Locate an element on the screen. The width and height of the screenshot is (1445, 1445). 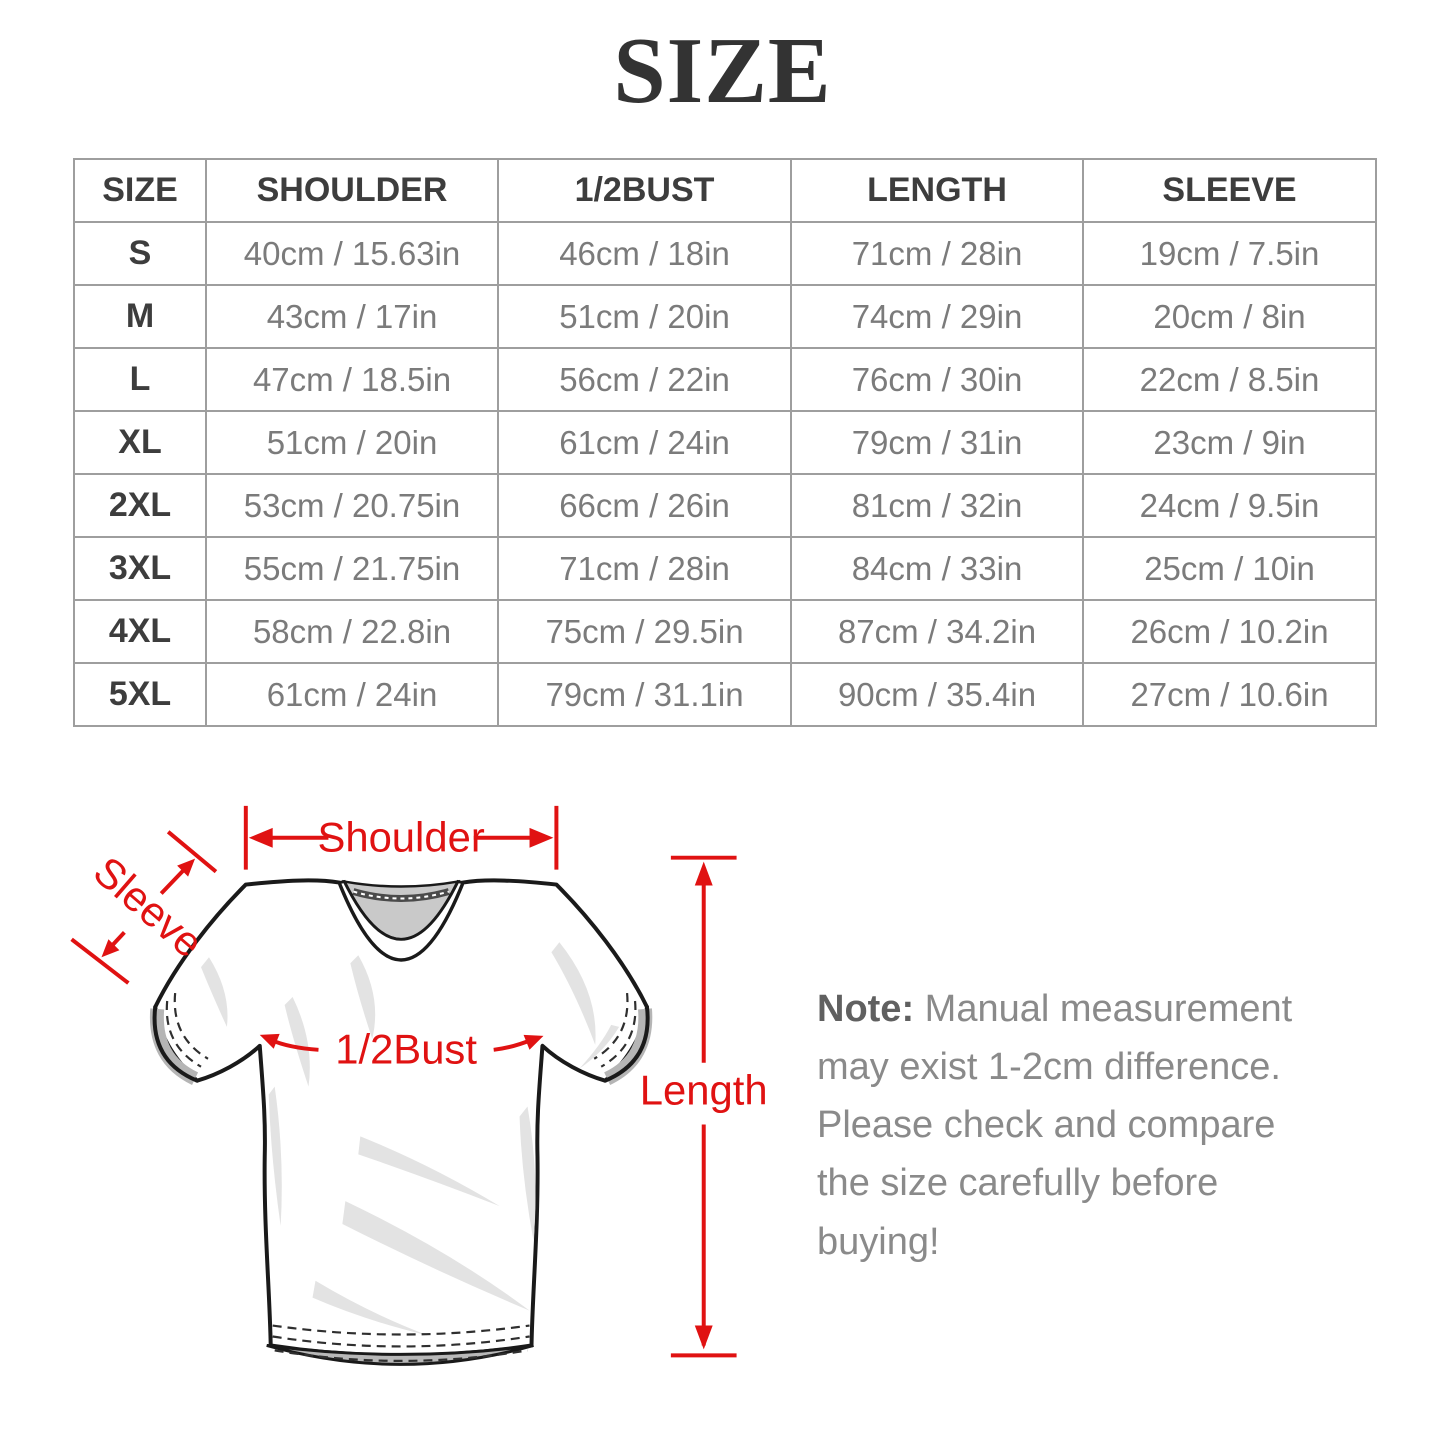
column-header-length: LENGTH is located at coordinates (937, 190).